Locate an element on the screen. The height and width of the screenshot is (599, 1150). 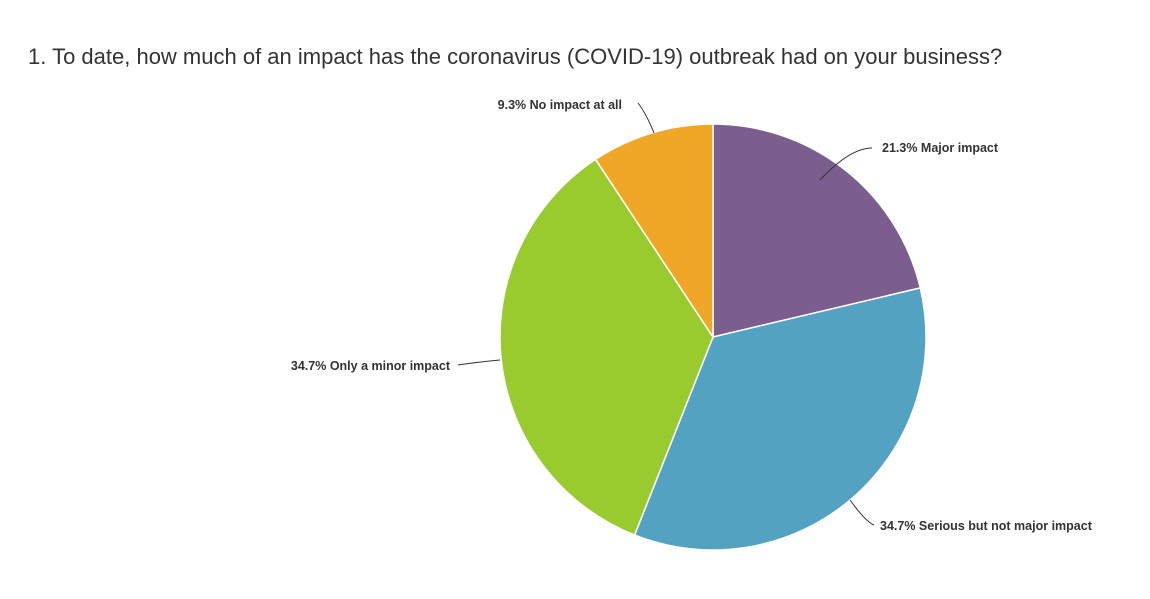
leader-line-slice-serious-impact is located at coordinates (862, 512).